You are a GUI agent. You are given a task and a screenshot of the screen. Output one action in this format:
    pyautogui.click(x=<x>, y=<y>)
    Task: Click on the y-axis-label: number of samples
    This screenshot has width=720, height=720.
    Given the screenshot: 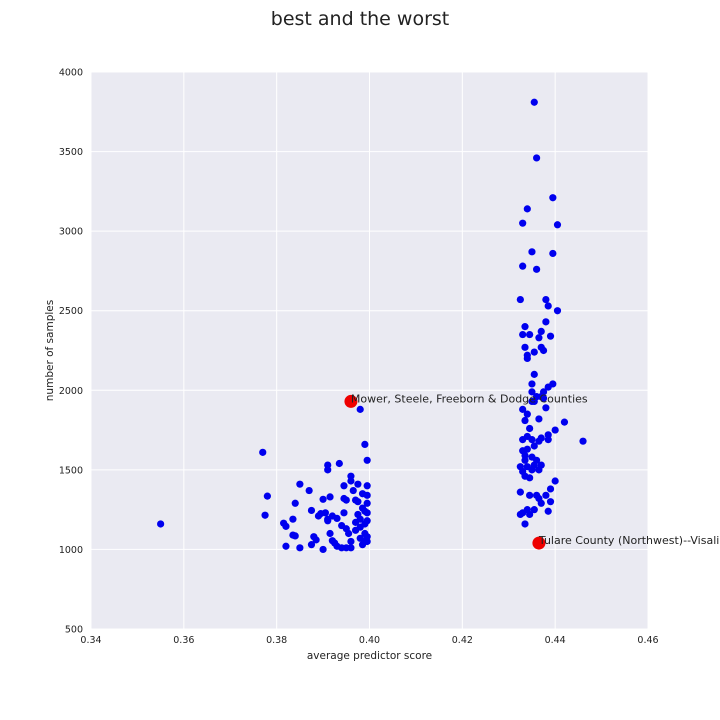 What is the action you would take?
    pyautogui.click(x=50, y=350)
    